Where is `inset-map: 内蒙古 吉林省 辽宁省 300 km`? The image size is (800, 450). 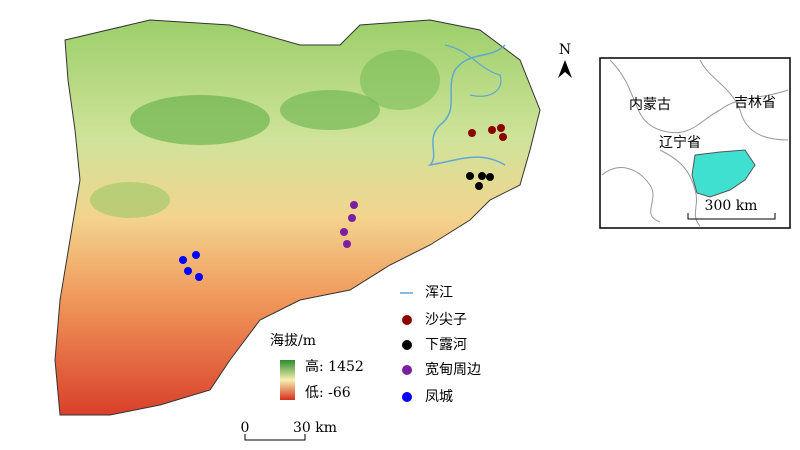
inset-map: 内蒙古 吉林省 辽宁省 300 km is located at coordinates (695, 143).